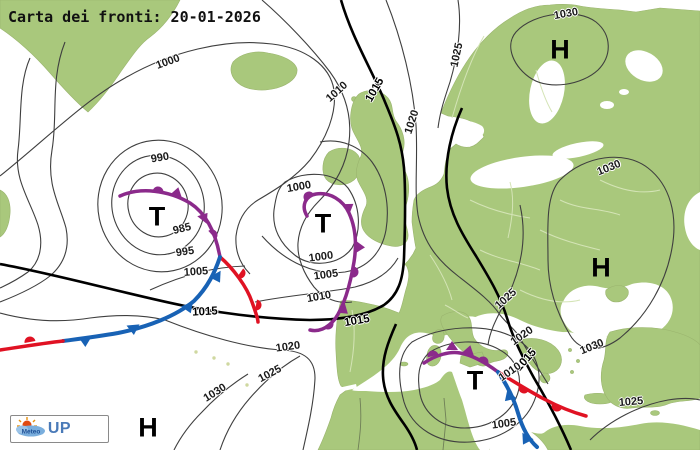 Image resolution: width=700 pixels, height=450 pixels. Describe the element at coordinates (134, 17) in the screenshot. I see `chart-title: Carta dei fronti: 20-01-2026` at that location.